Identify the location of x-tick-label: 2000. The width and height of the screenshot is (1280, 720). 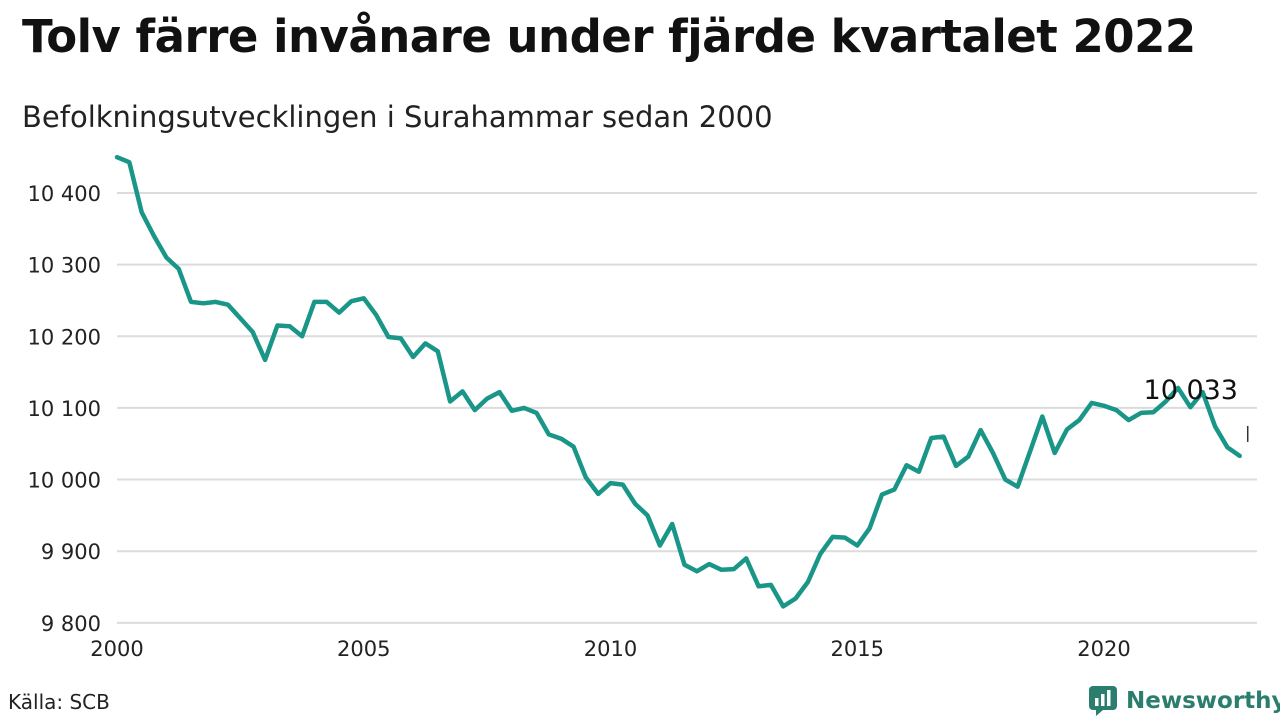
(116, 649).